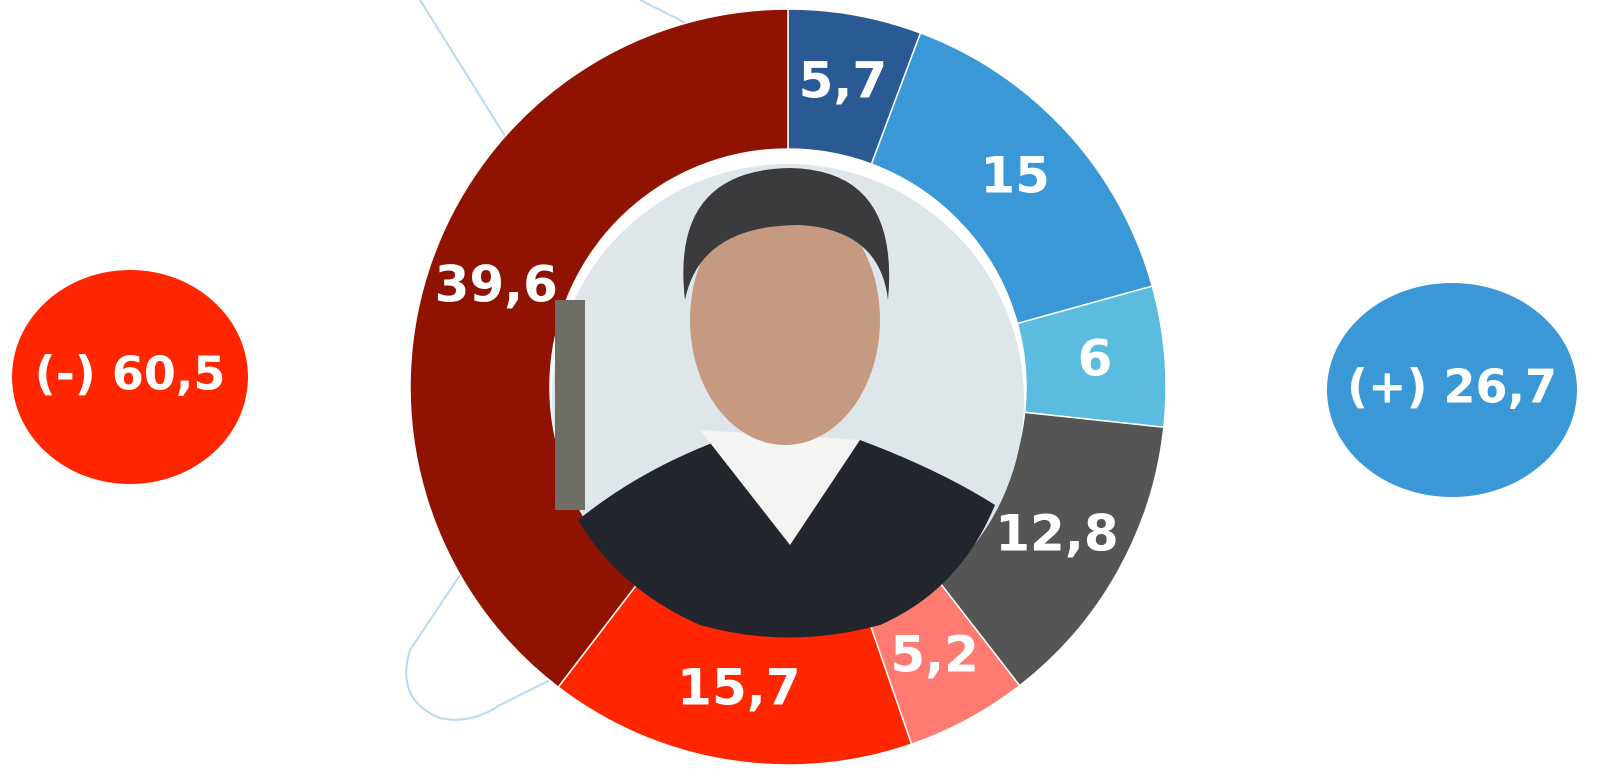 This screenshot has height=780, width=1598. I want to click on summary-label: (-) 60,5, so click(130, 374).